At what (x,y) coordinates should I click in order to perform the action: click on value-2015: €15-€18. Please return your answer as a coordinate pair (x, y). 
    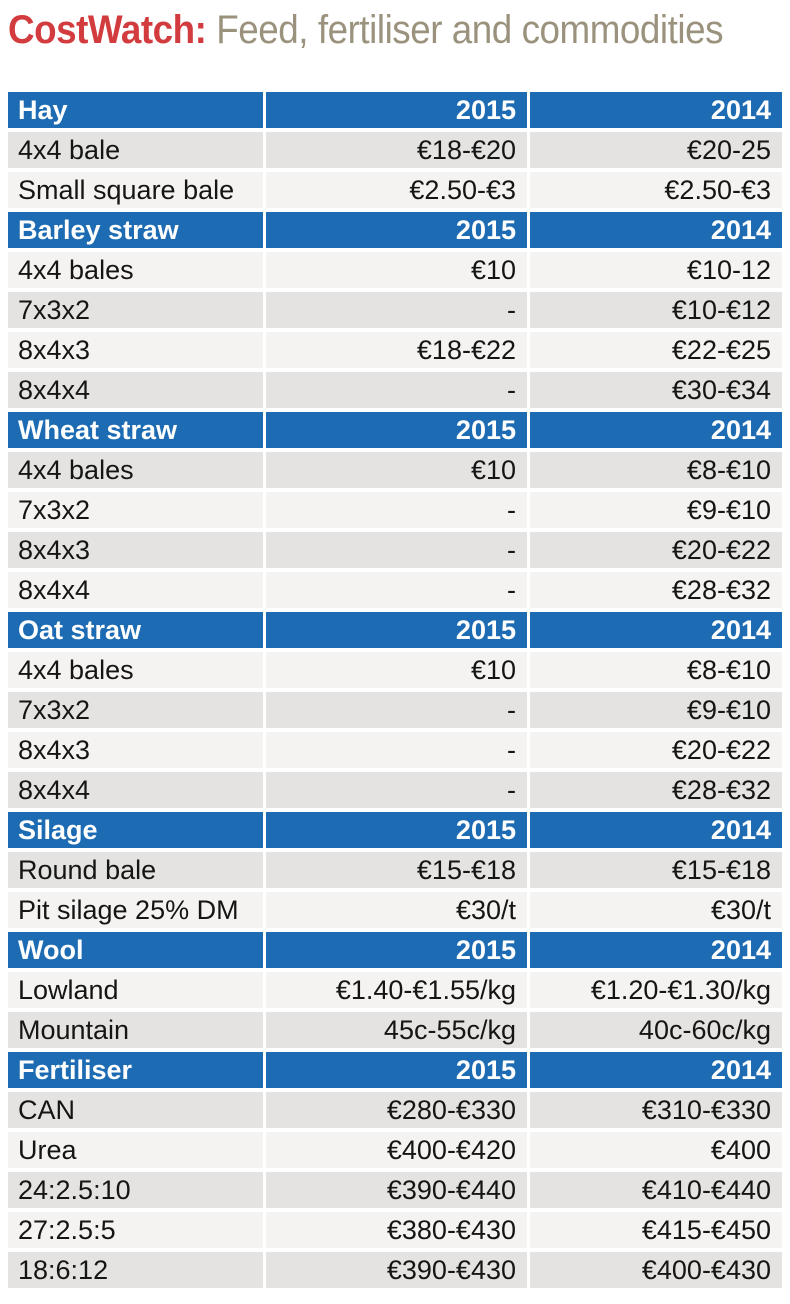
    Looking at the image, I should click on (396, 870).